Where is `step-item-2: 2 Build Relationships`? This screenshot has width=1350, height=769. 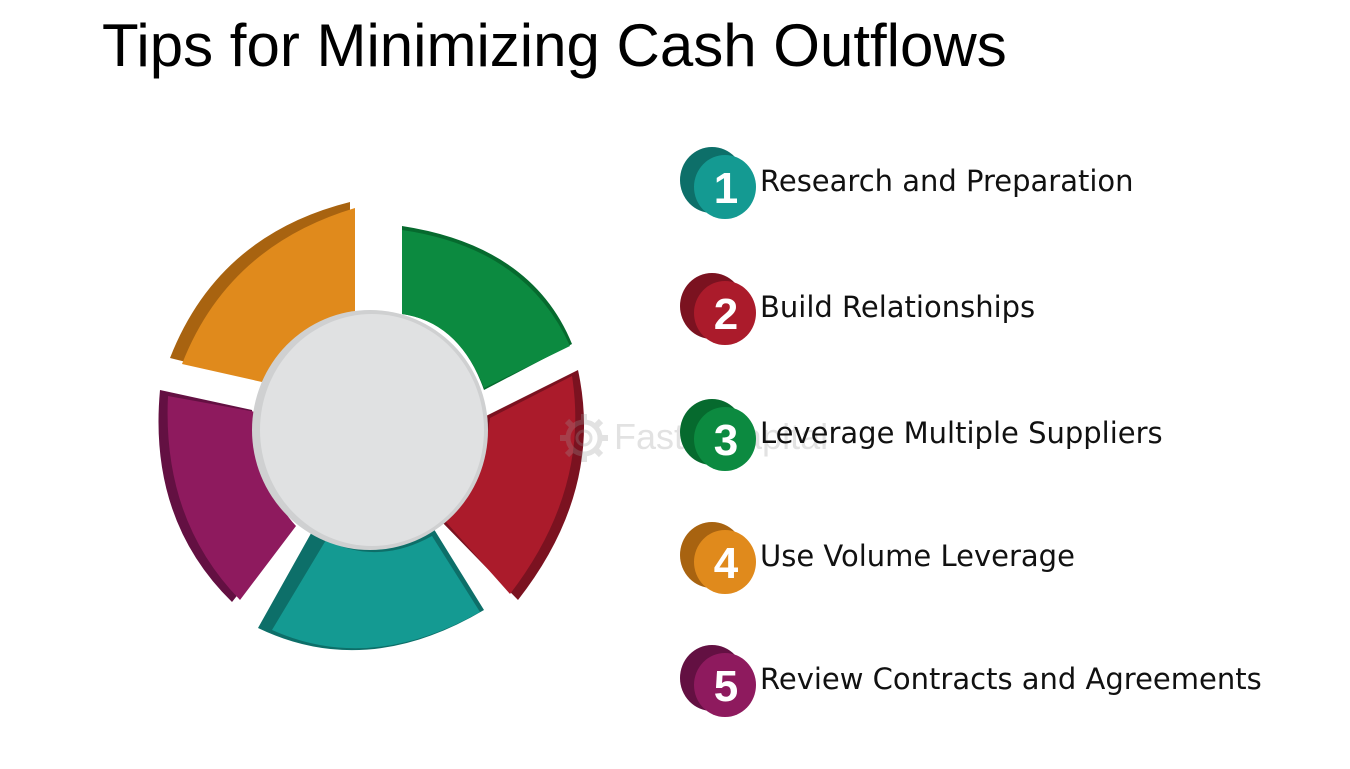 step-item-2: 2 Build Relationships is located at coordinates (996, 308).